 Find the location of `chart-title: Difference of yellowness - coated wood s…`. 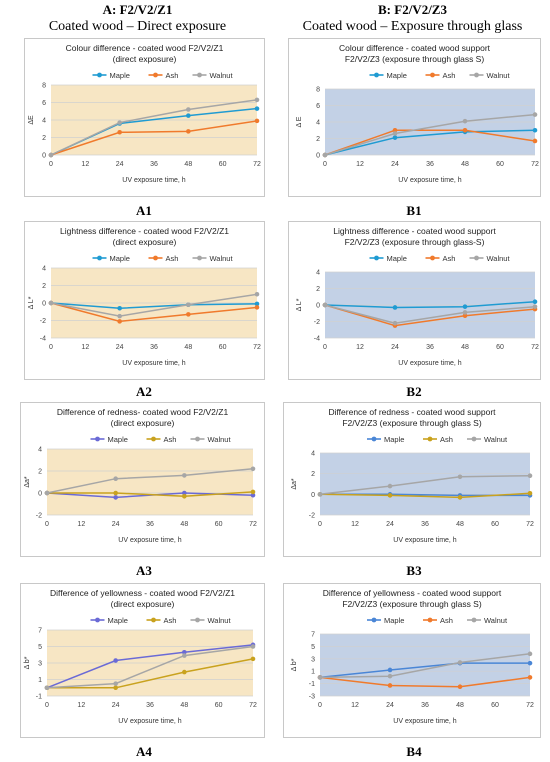

chart-title: Difference of yellowness - coated wood s… is located at coordinates (412, 593).